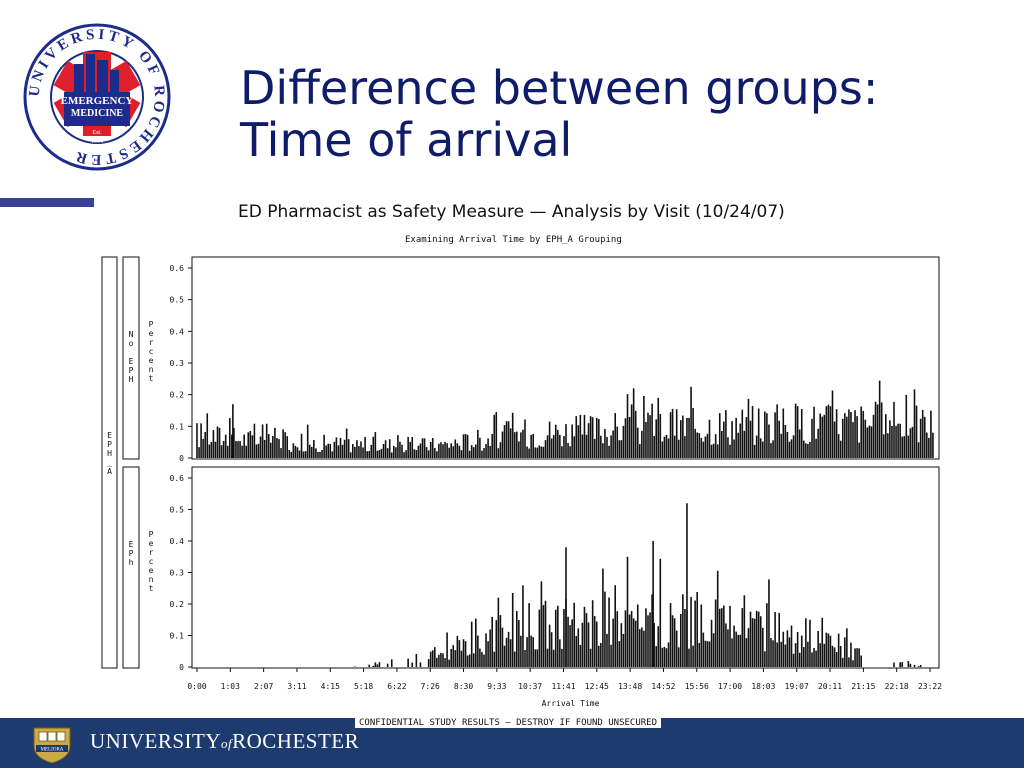  I want to click on x-tick-label: 3:11, so click(296, 686).